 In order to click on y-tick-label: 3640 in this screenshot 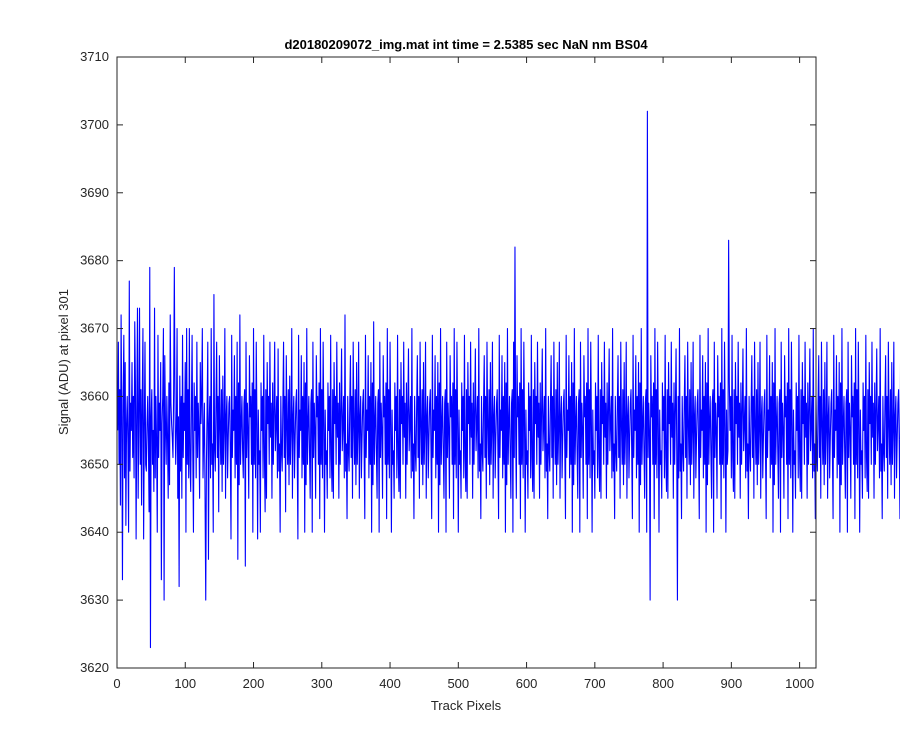, I will do `click(94, 531)`.